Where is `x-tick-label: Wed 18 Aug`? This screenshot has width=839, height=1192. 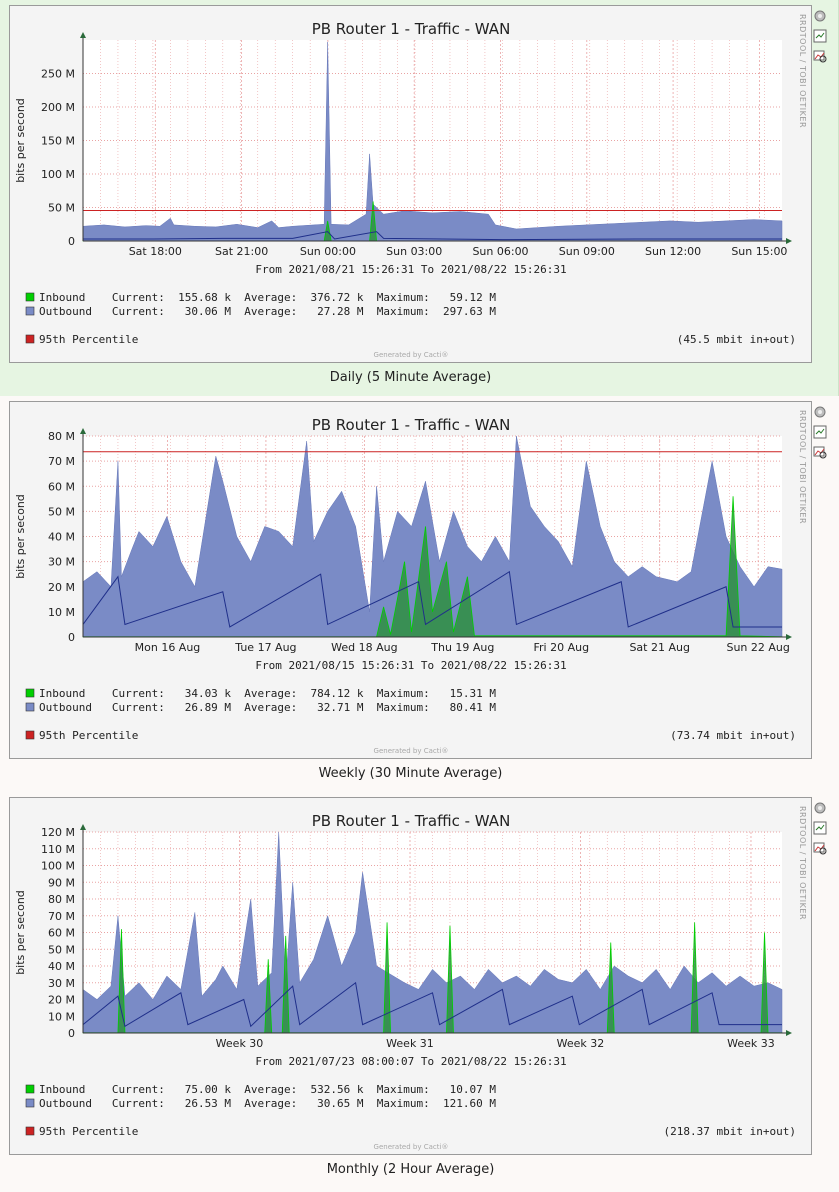 x-tick-label: Wed 18 Aug is located at coordinates (364, 647).